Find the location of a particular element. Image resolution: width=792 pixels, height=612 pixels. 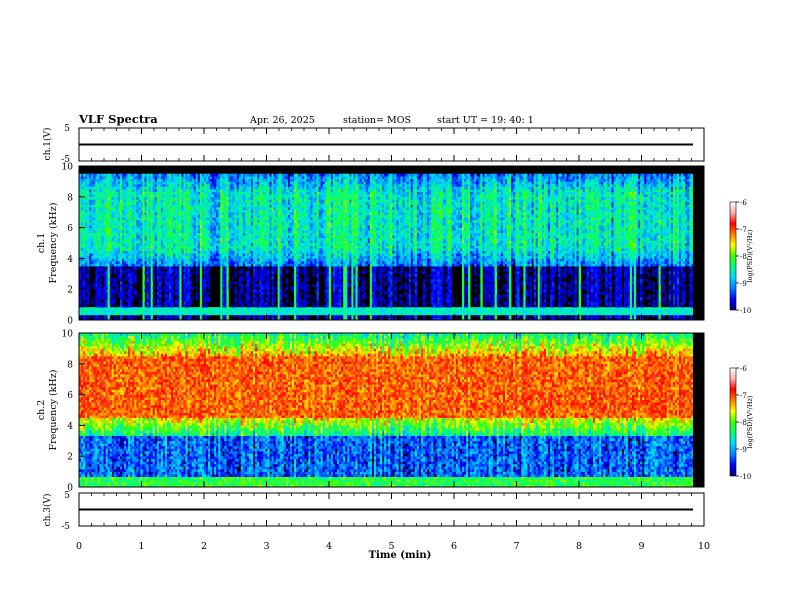

xtick-label: 10 is located at coordinates (704, 546).